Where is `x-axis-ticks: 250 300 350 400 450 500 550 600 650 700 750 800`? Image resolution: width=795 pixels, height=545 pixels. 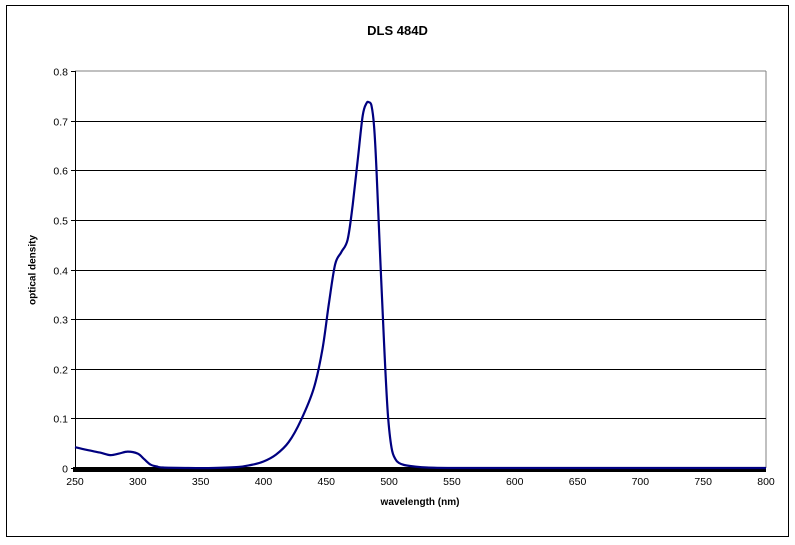
x-axis-ticks: 250 300 350 400 450 500 550 600 650 700 750 800 is located at coordinates (420, 477).